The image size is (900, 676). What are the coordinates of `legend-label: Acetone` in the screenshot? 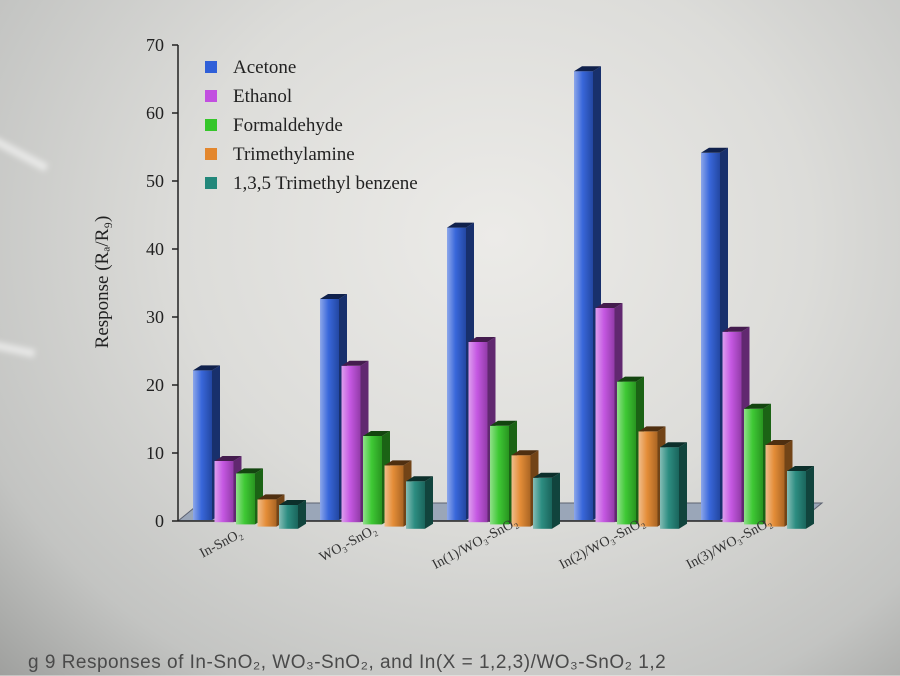 It's located at (264, 67).